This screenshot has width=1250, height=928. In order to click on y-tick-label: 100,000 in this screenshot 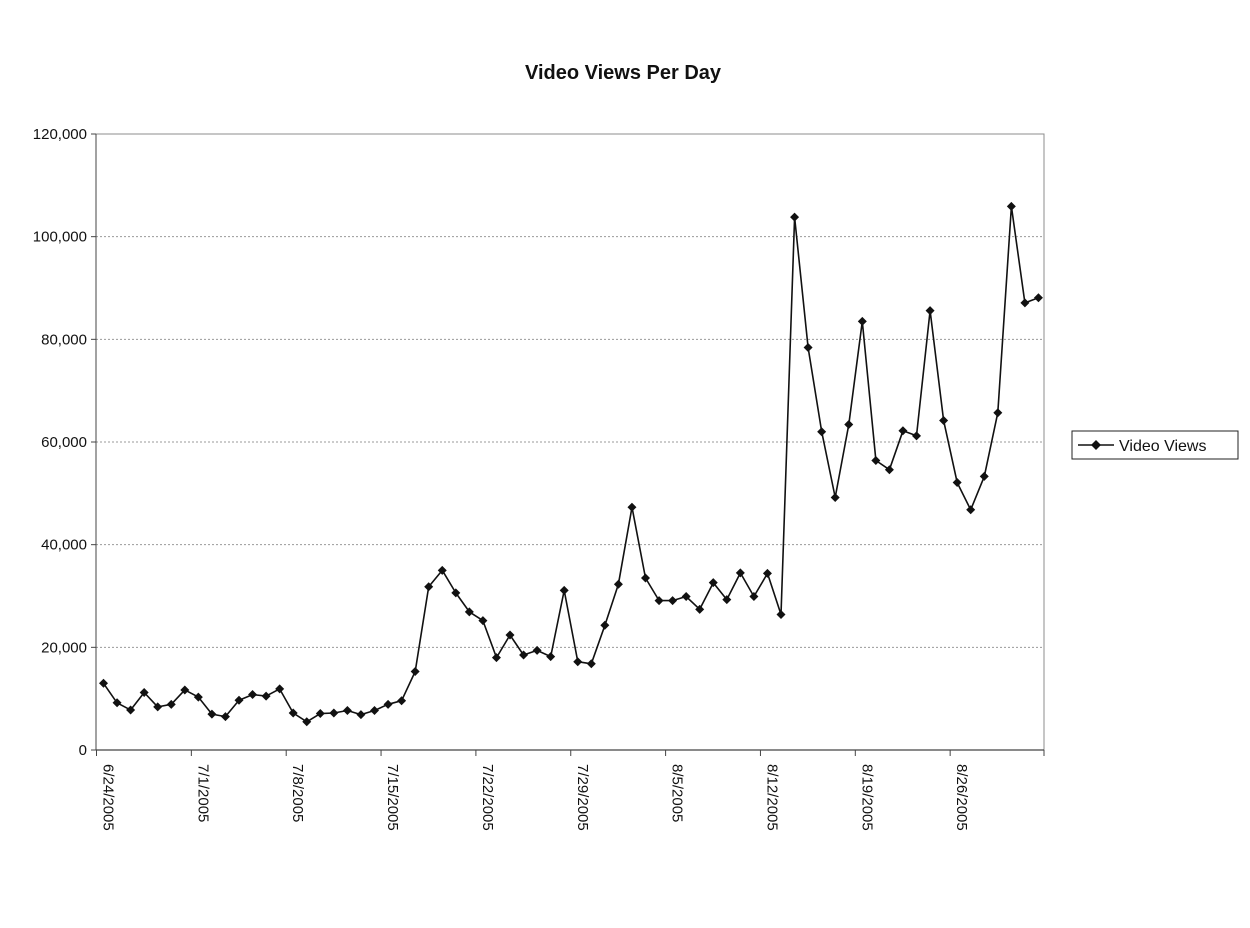, I will do `click(60, 237)`.